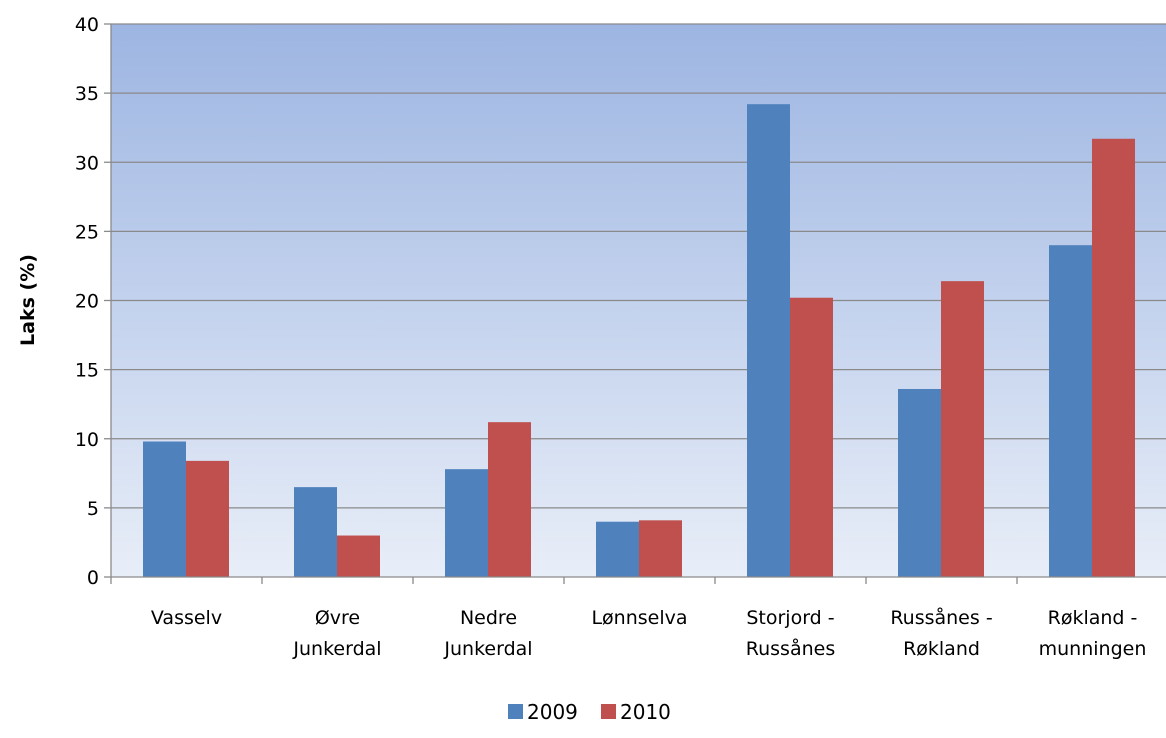  What do you see at coordinates (515, 711) in the screenshot?
I see `legend-swatch-2009` at bounding box center [515, 711].